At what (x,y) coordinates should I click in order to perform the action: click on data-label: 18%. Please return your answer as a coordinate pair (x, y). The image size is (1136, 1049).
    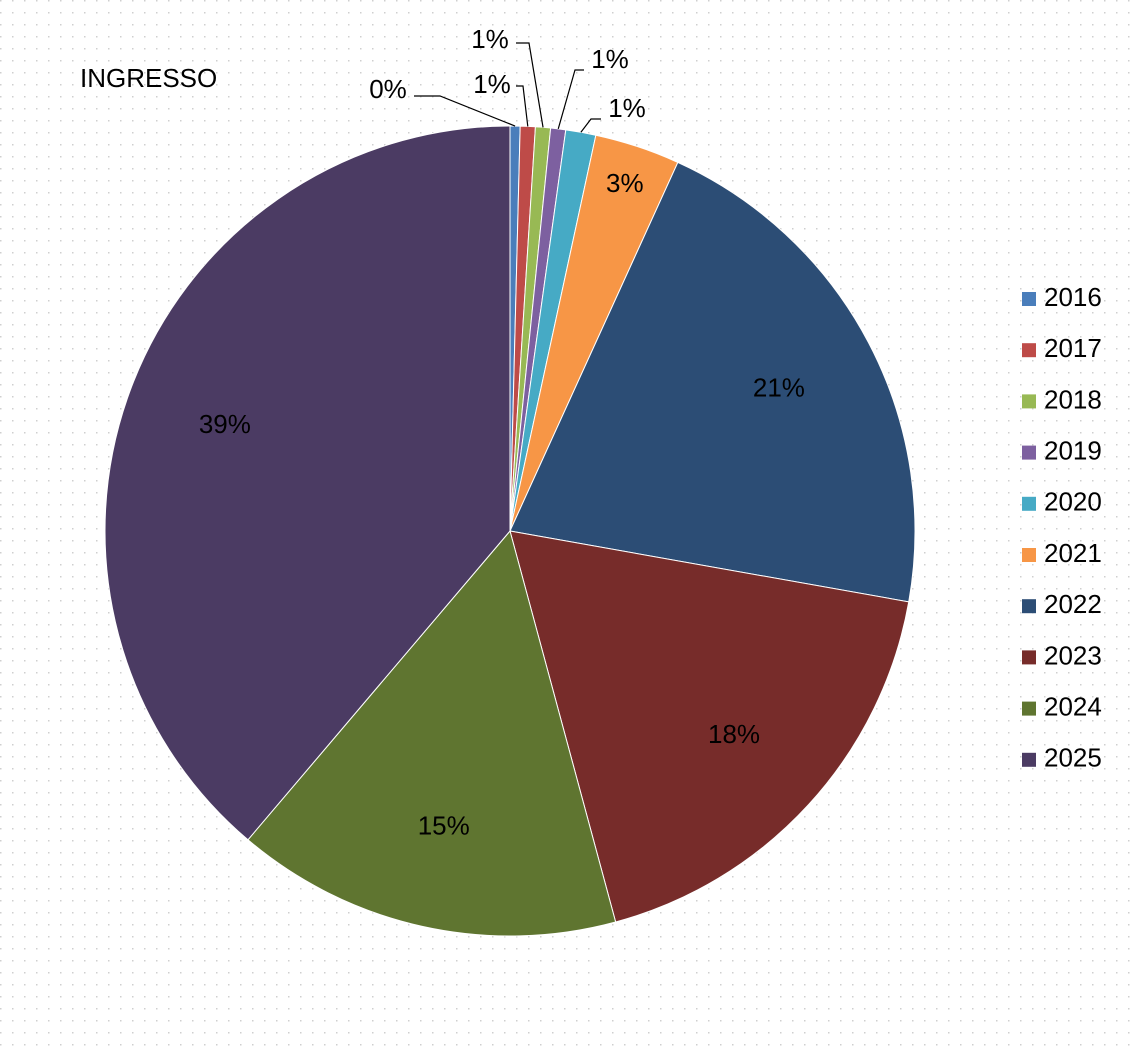
    Looking at the image, I should click on (734, 734).